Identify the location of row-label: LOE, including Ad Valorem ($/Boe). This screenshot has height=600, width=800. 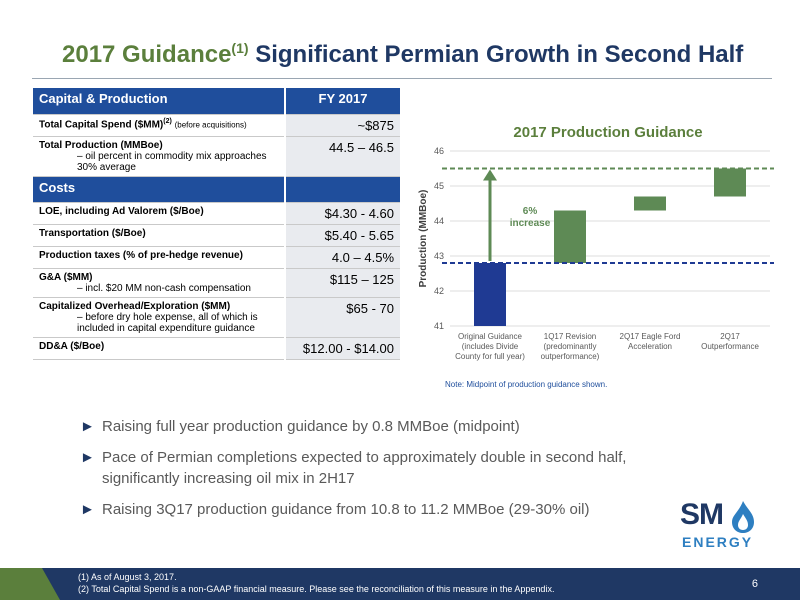
(121, 211).